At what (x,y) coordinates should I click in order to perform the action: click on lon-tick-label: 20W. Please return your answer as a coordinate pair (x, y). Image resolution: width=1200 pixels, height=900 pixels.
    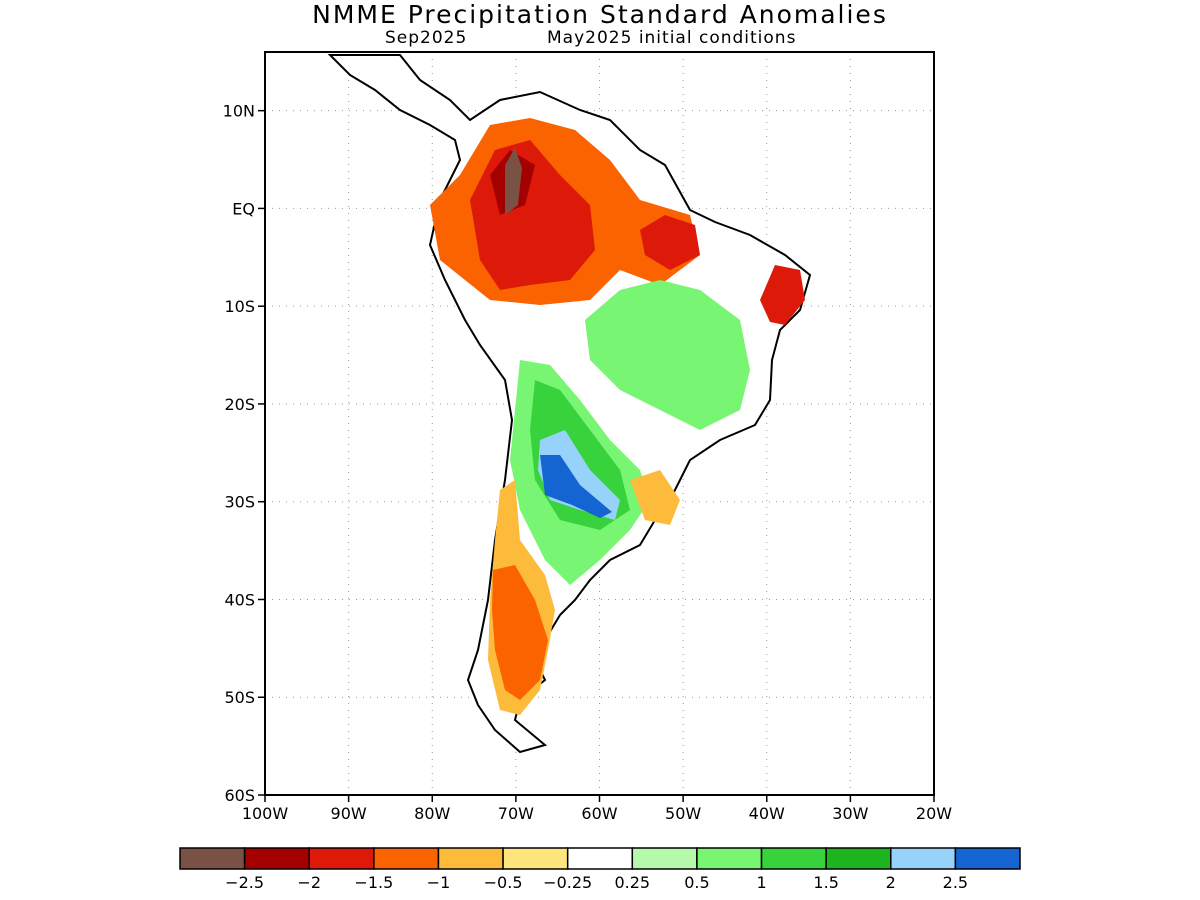
    Looking at the image, I should click on (934, 813).